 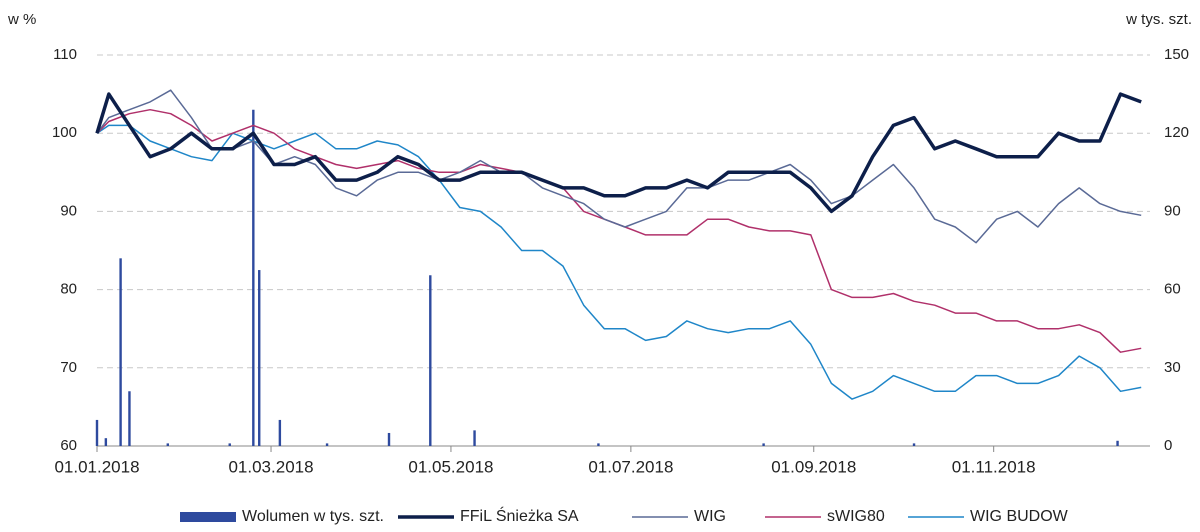 What do you see at coordinates (710, 516) in the screenshot?
I see `legend-label: WIG` at bounding box center [710, 516].